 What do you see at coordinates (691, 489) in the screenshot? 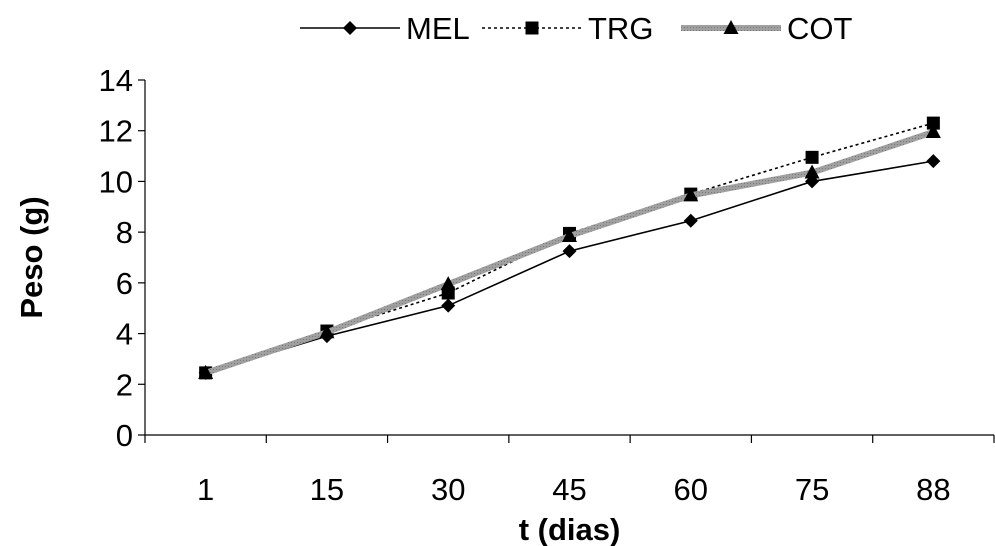
I see `x-tick-label: 60` at bounding box center [691, 489].